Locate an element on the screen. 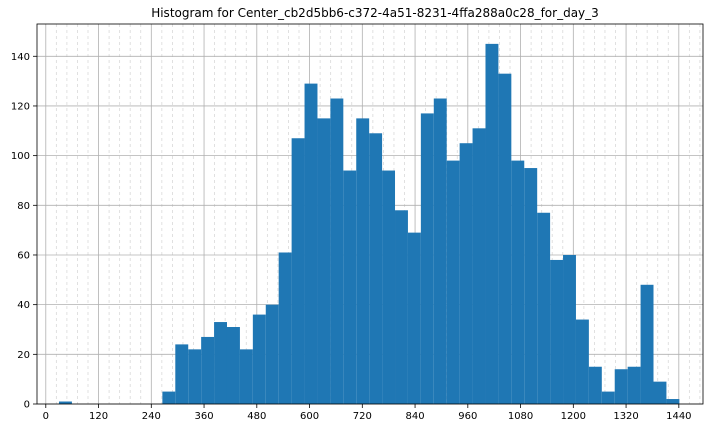  x-tick-label: 360 is located at coordinates (204, 416).